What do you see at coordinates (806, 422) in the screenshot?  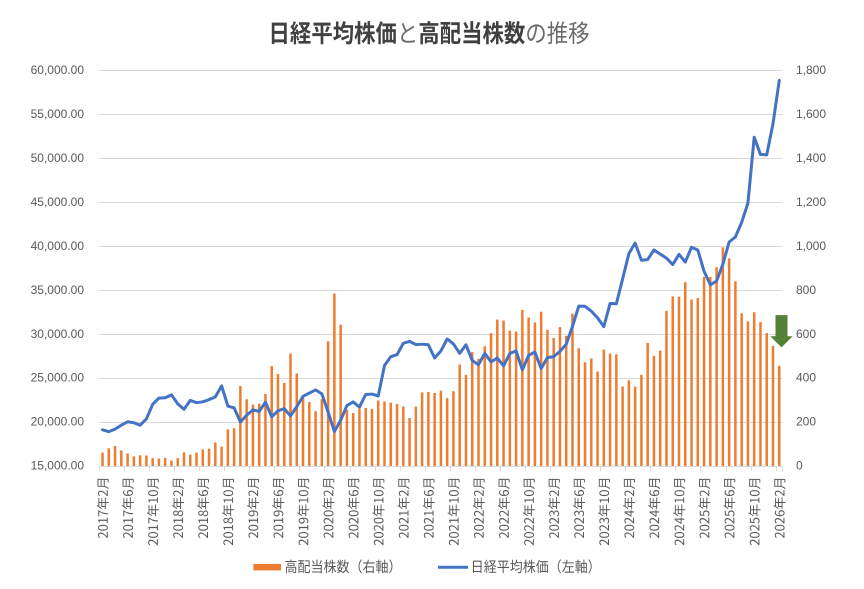 I see `svg-text: 200` at bounding box center [806, 422].